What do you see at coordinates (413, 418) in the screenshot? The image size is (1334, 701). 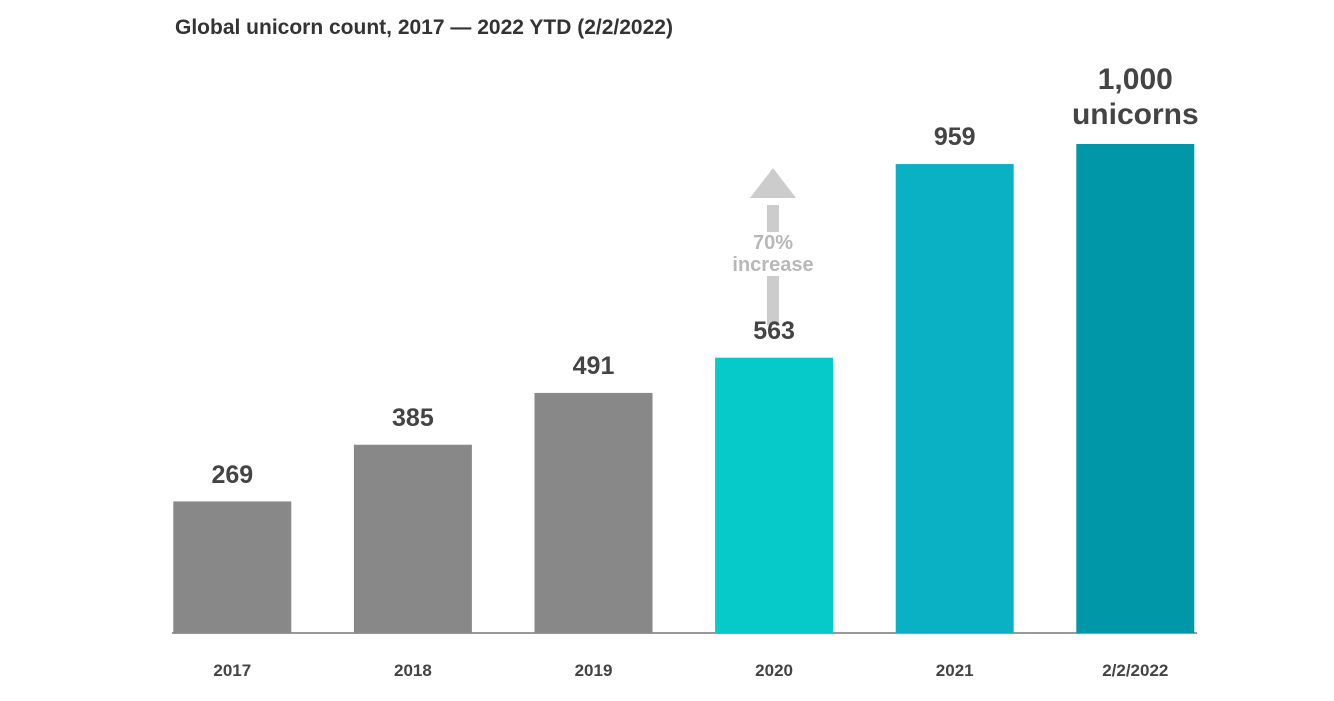 I see `value-label: 385` at bounding box center [413, 418].